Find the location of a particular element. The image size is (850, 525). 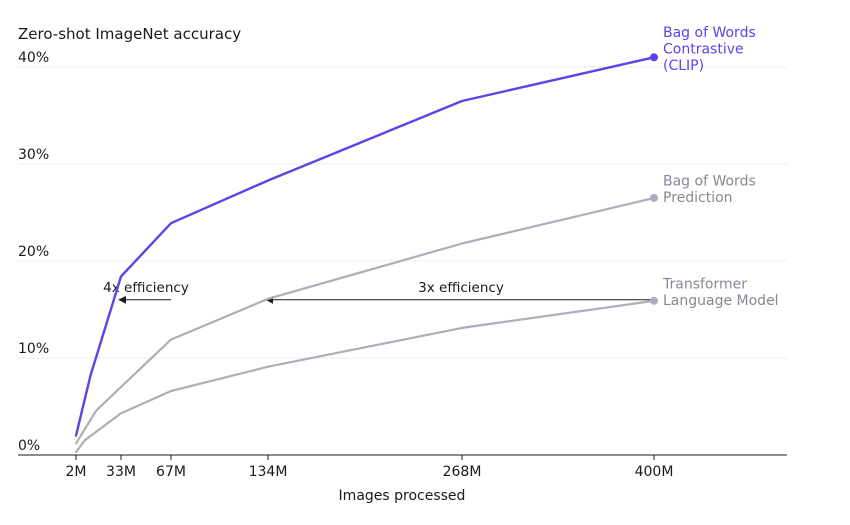

x-tick-label: 33M is located at coordinates (121, 472).